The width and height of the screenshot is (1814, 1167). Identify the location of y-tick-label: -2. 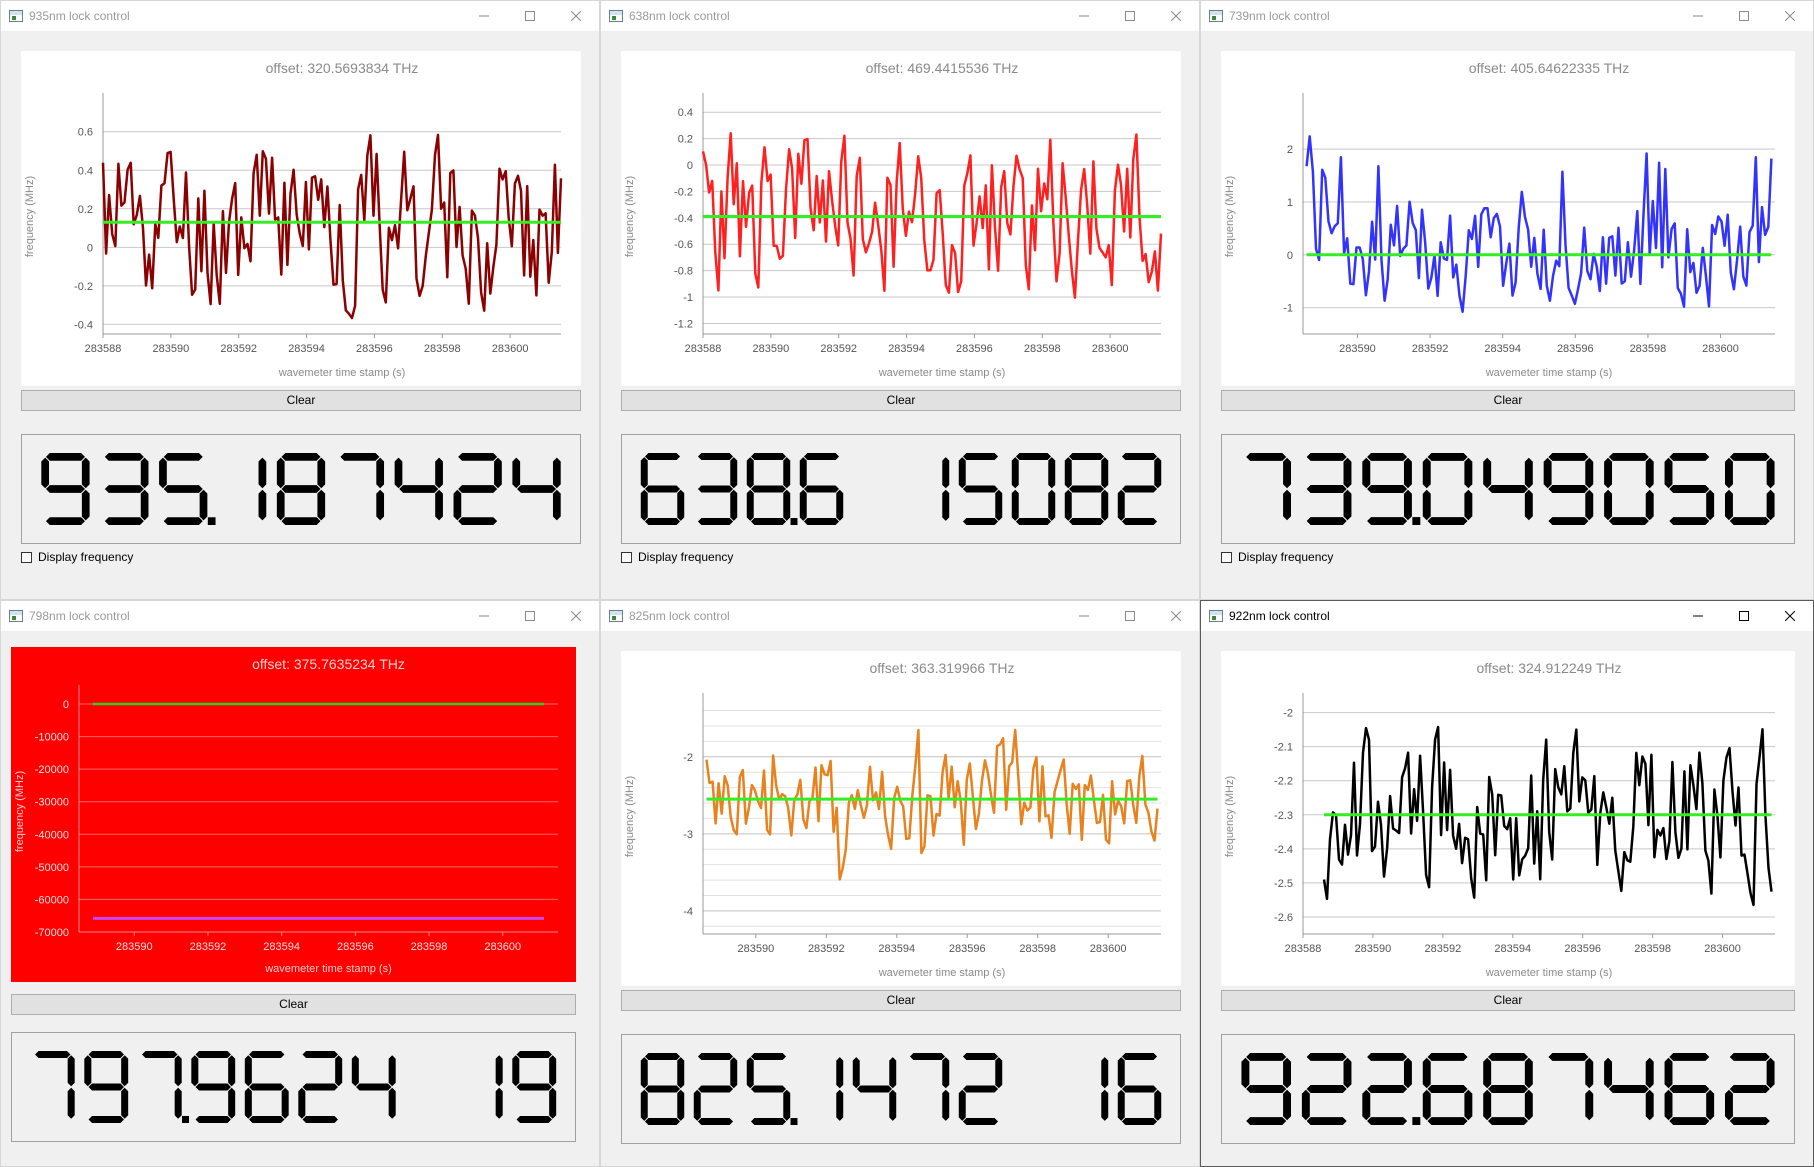
(688, 758).